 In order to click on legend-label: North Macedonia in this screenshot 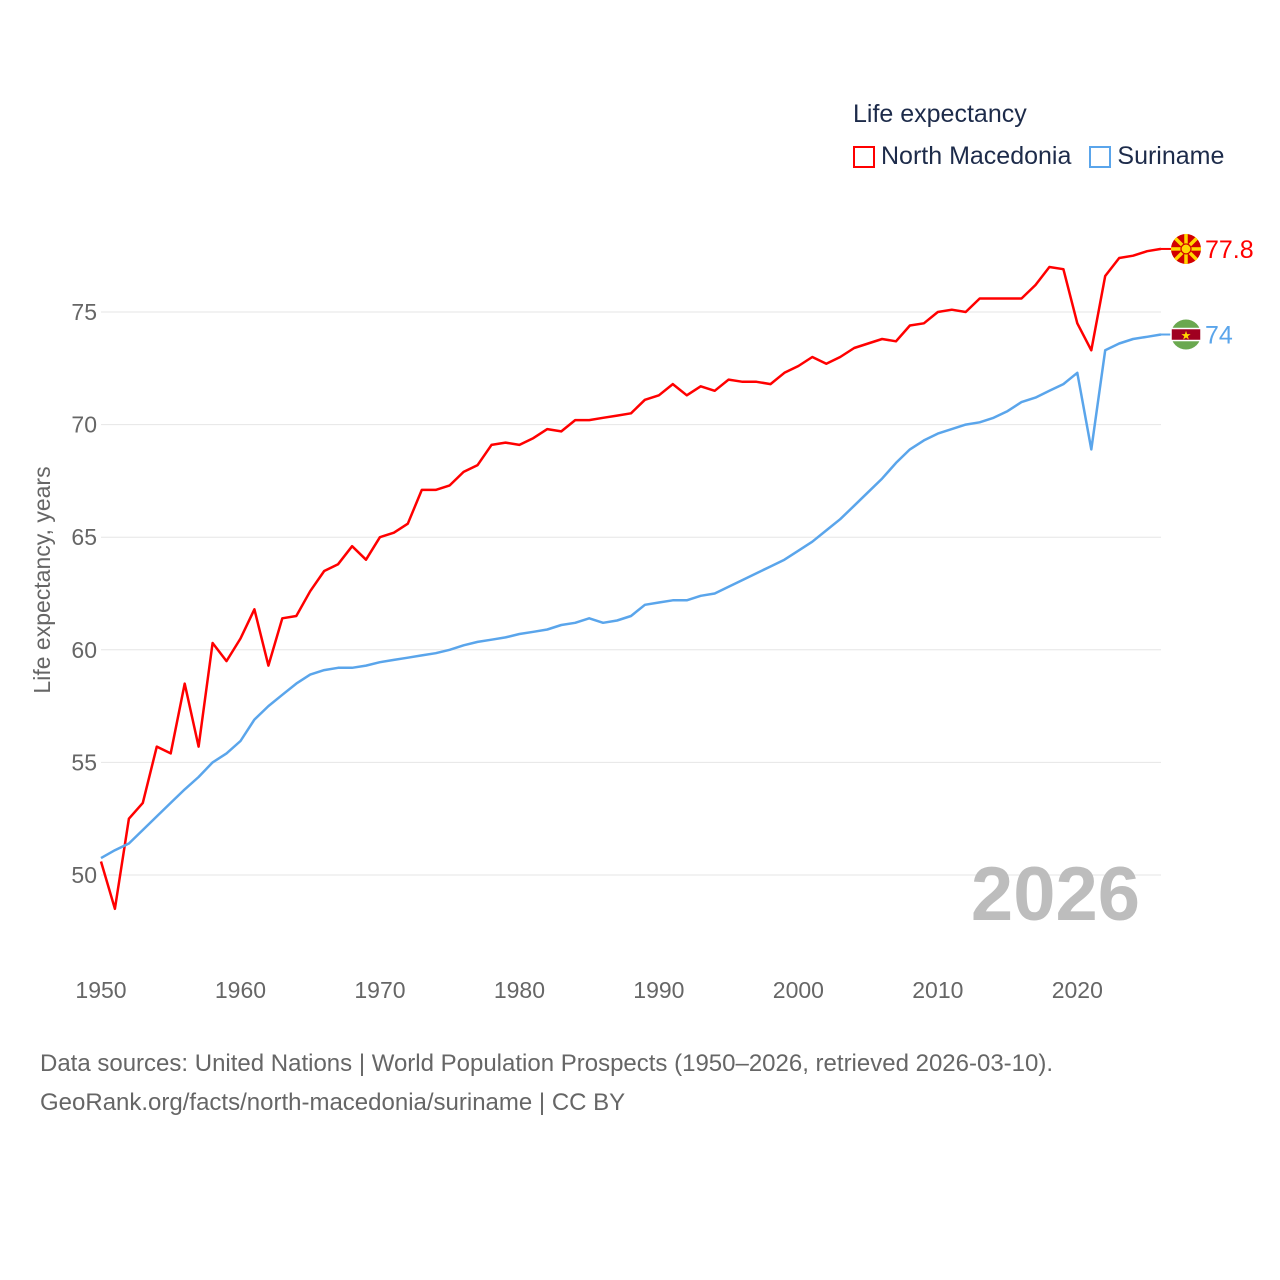, I will do `click(976, 156)`.